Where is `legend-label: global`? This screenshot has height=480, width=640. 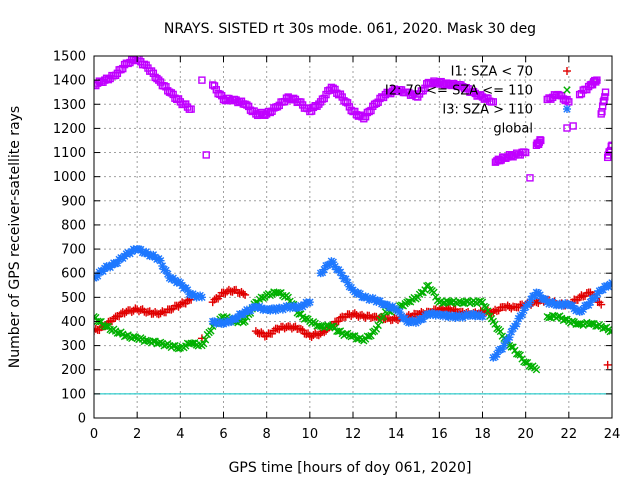 legend-label: global is located at coordinates (513, 129).